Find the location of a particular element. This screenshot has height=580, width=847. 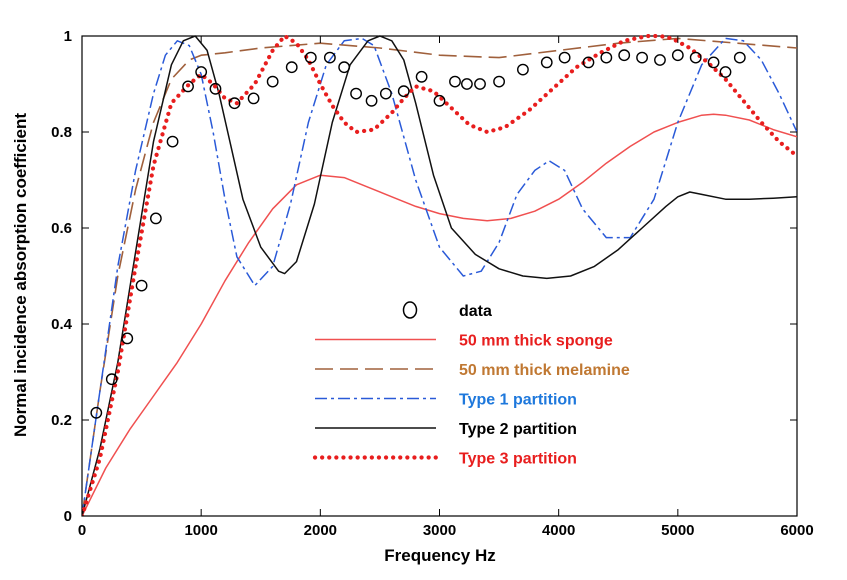

legend-item-50-mm-thick-melamine: 50 mm thick melamine is located at coordinates (472, 370).